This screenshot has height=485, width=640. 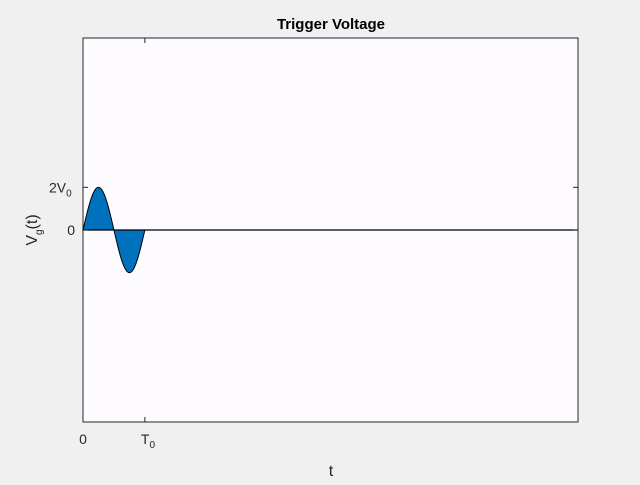 What do you see at coordinates (331, 471) in the screenshot?
I see `x-axis-label: t` at bounding box center [331, 471].